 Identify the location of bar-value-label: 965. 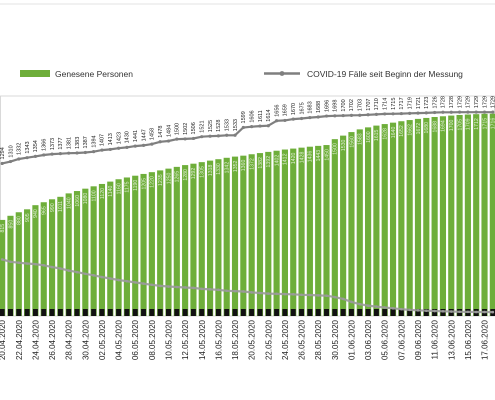
(45, 210).